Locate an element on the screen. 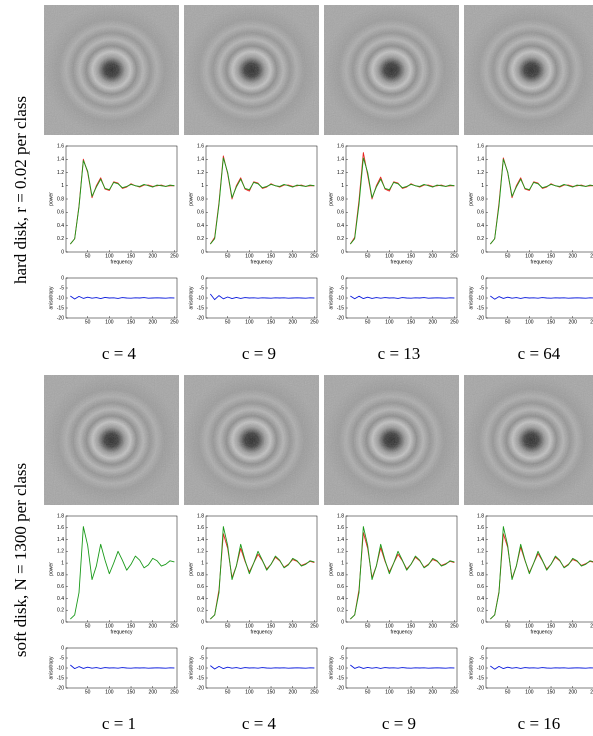 The height and width of the screenshot is (736, 593). row-label: hard disk, r = 0.02 per class is located at coordinates (20, 190).